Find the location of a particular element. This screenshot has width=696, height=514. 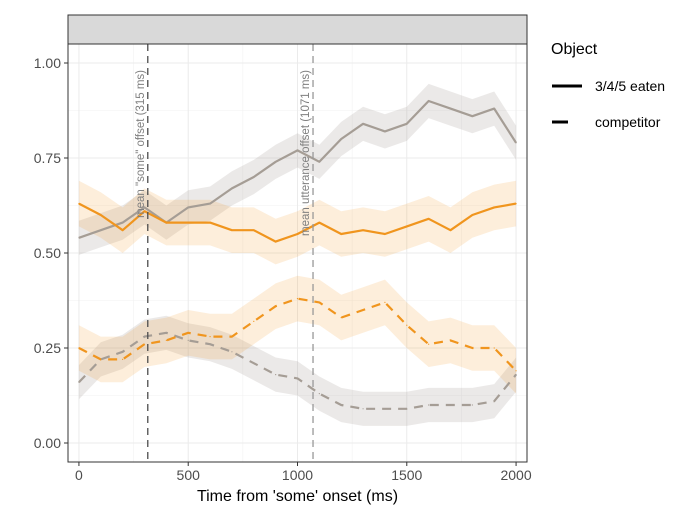

facet-strip is located at coordinates (297, 29).